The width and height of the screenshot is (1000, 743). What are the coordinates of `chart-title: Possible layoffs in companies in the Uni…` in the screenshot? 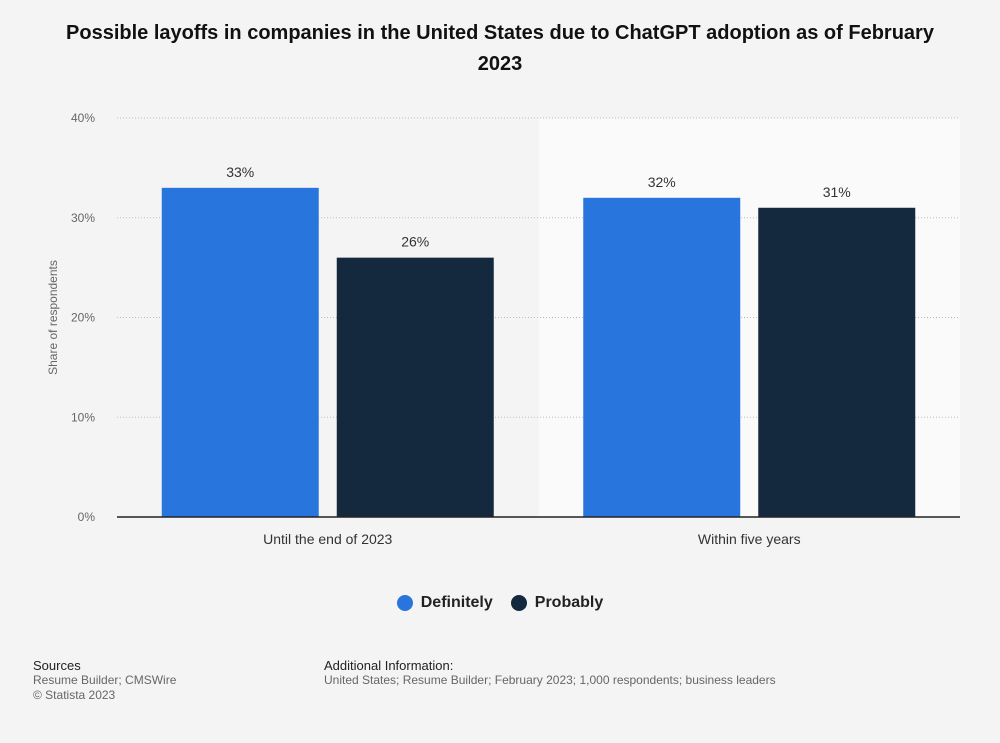 It's located at (500, 48).